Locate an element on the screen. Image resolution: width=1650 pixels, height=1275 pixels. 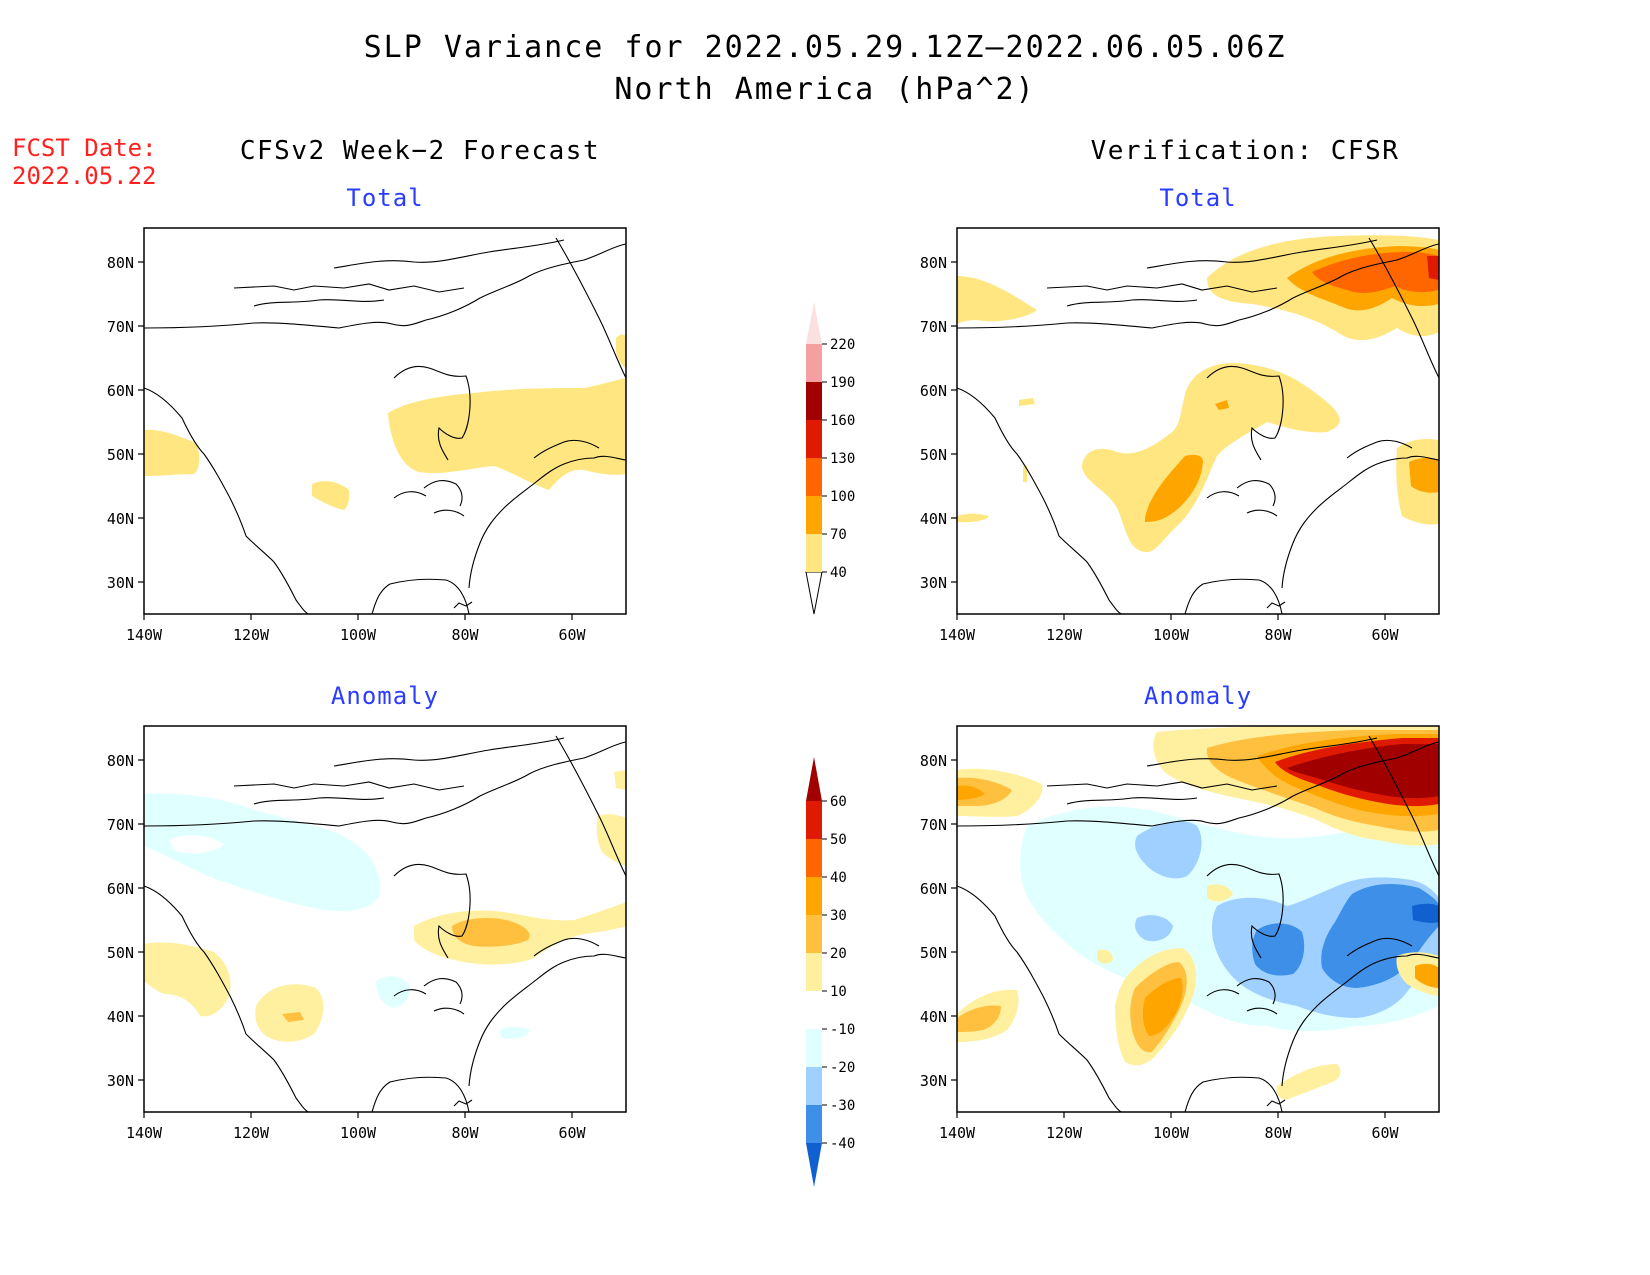
shading-forecast-anomaly is located at coordinates (385, 906).